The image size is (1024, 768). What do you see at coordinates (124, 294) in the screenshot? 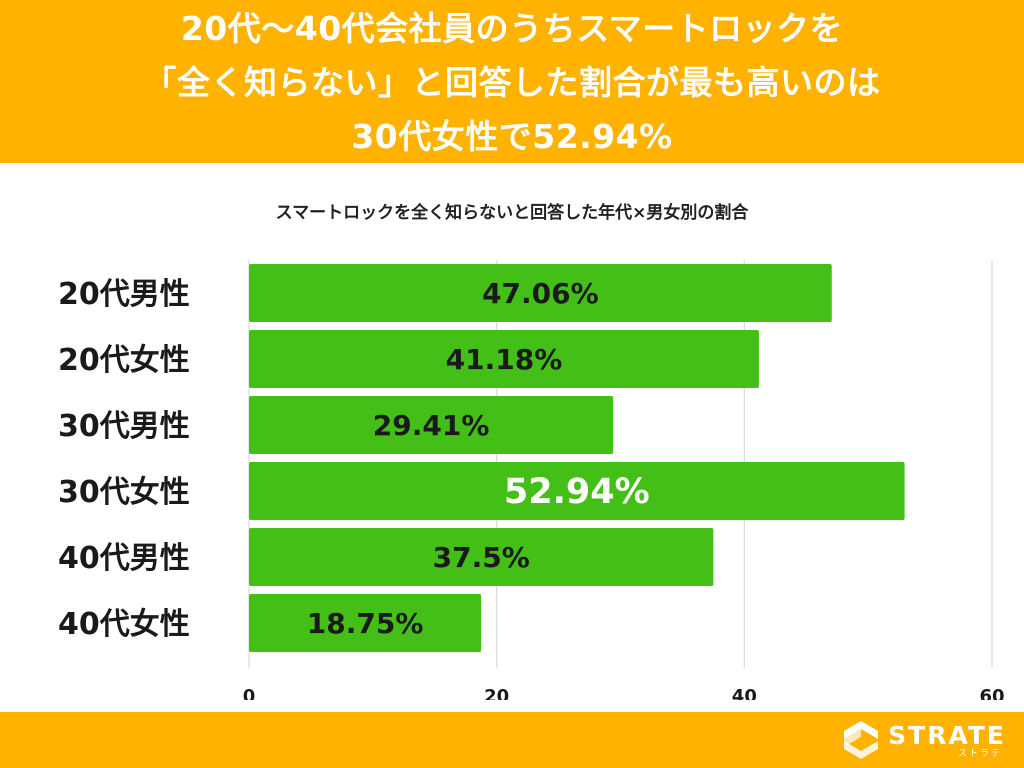
I see `category-label: 20代男性` at bounding box center [124, 294].